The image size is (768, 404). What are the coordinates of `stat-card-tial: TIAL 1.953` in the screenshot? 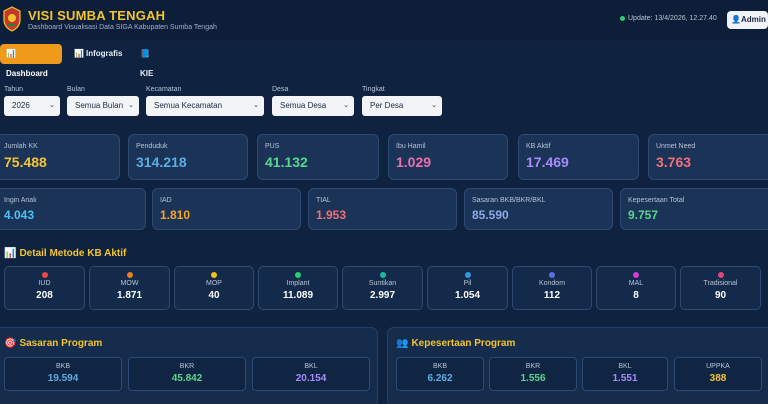 It's located at (382, 209).